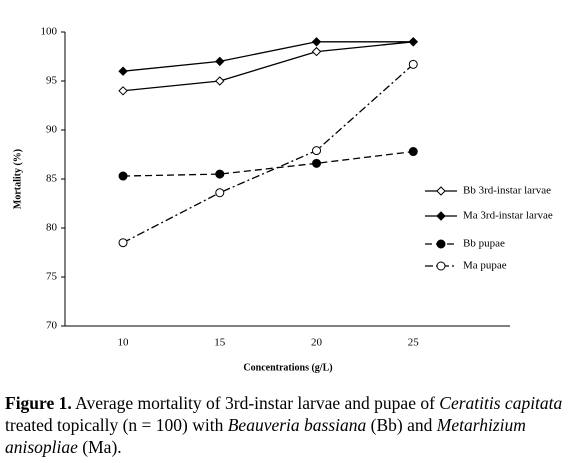 Image resolution: width=580 pixels, height=463 pixels. I want to click on x-tick-label: 15, so click(220, 343).